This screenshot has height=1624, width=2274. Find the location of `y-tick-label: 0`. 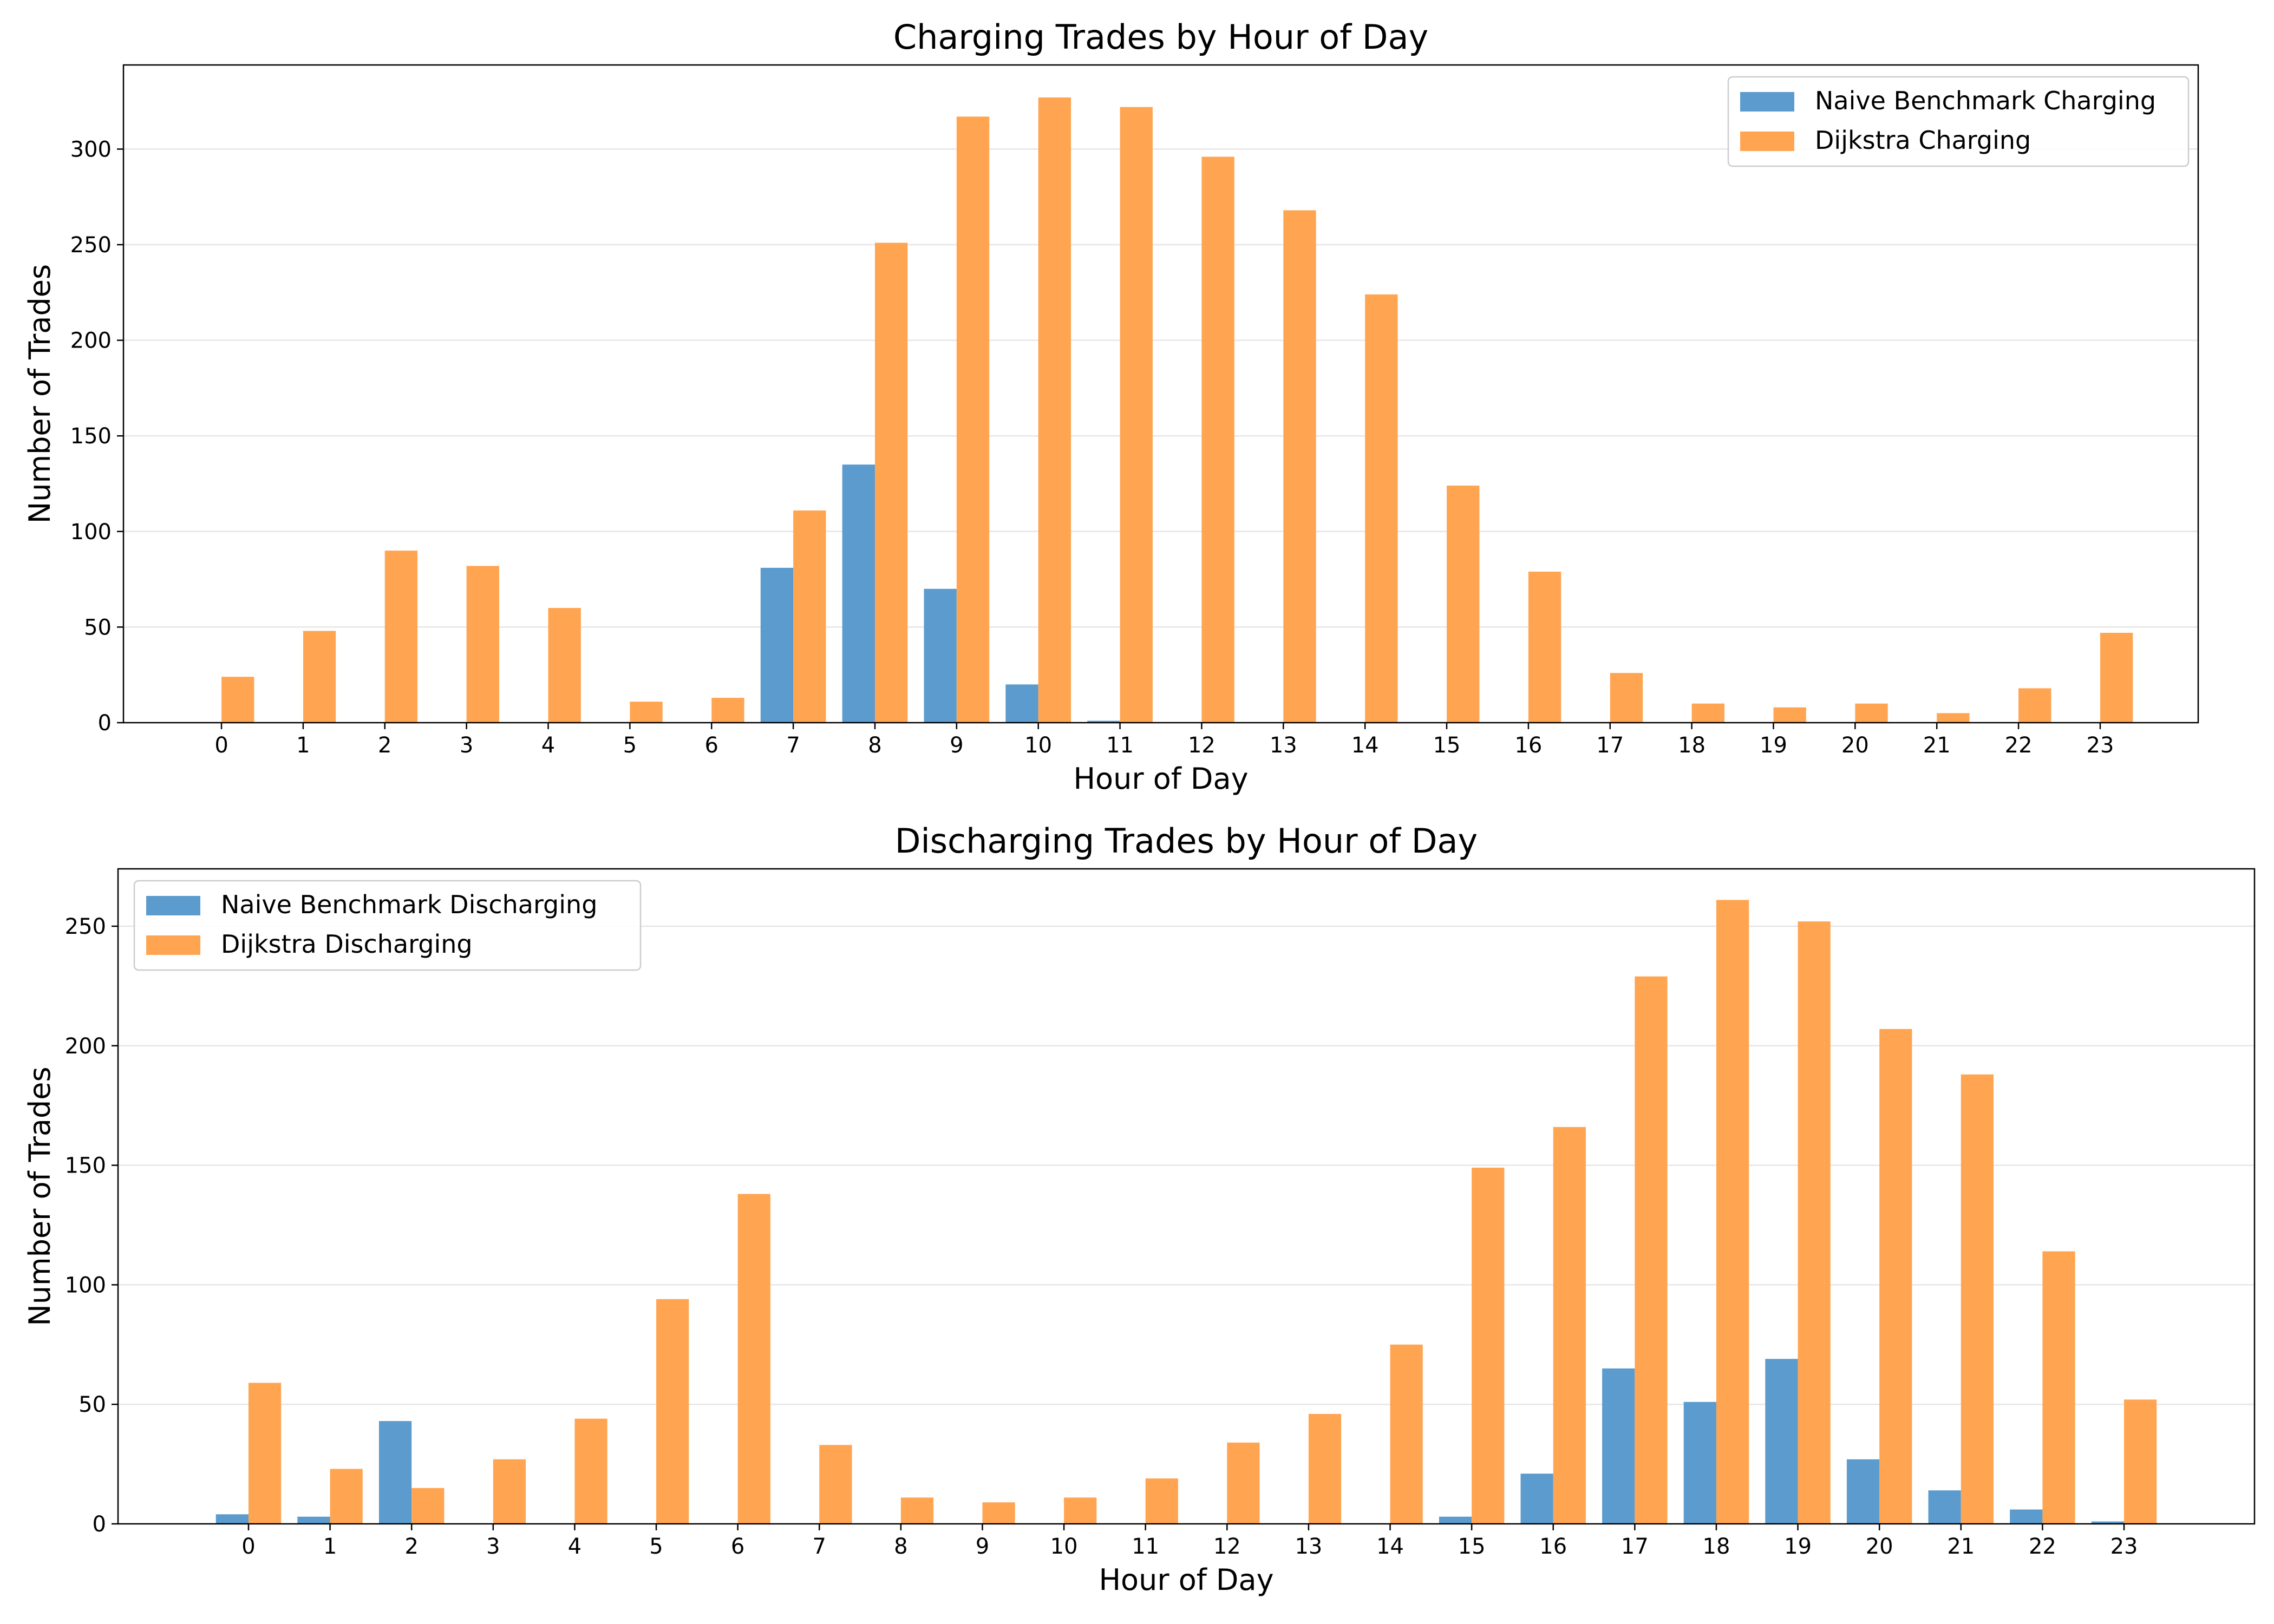

y-tick-label: 0 is located at coordinates (105, 723).